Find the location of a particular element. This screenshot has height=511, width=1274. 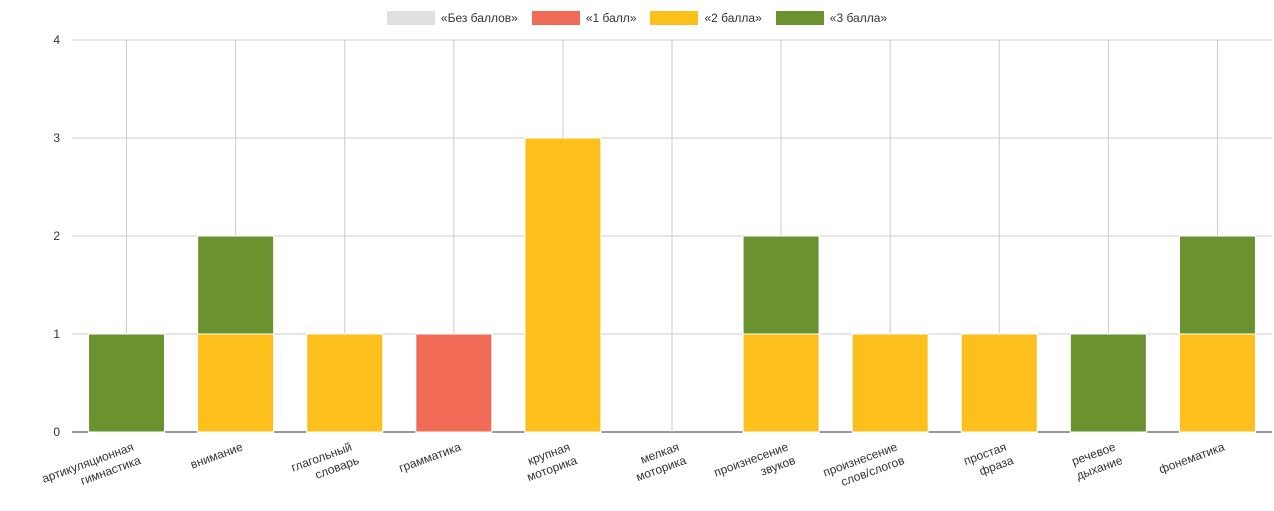

x-tick-label: речевоедыхание is located at coordinates (1096, 461).